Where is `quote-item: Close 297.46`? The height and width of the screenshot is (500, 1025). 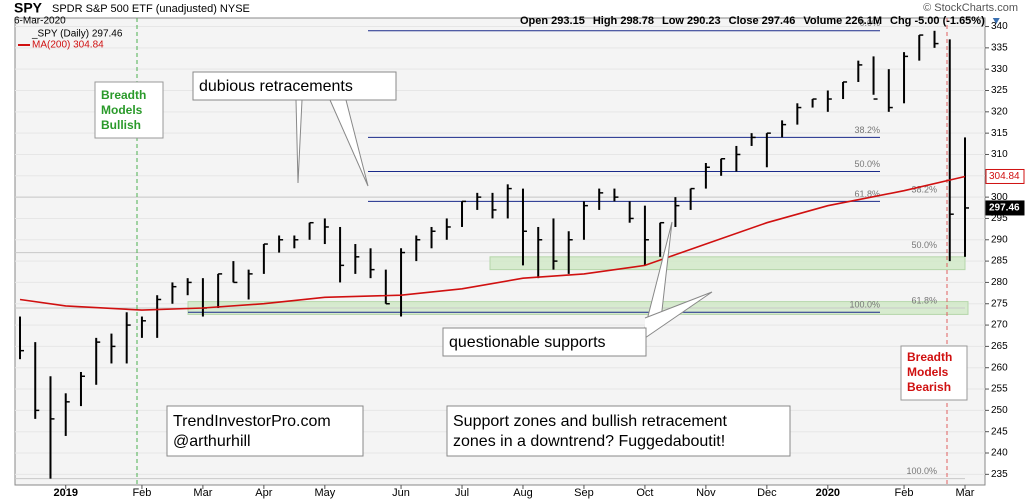 quote-item: Close 297.46 is located at coordinates (762, 21).